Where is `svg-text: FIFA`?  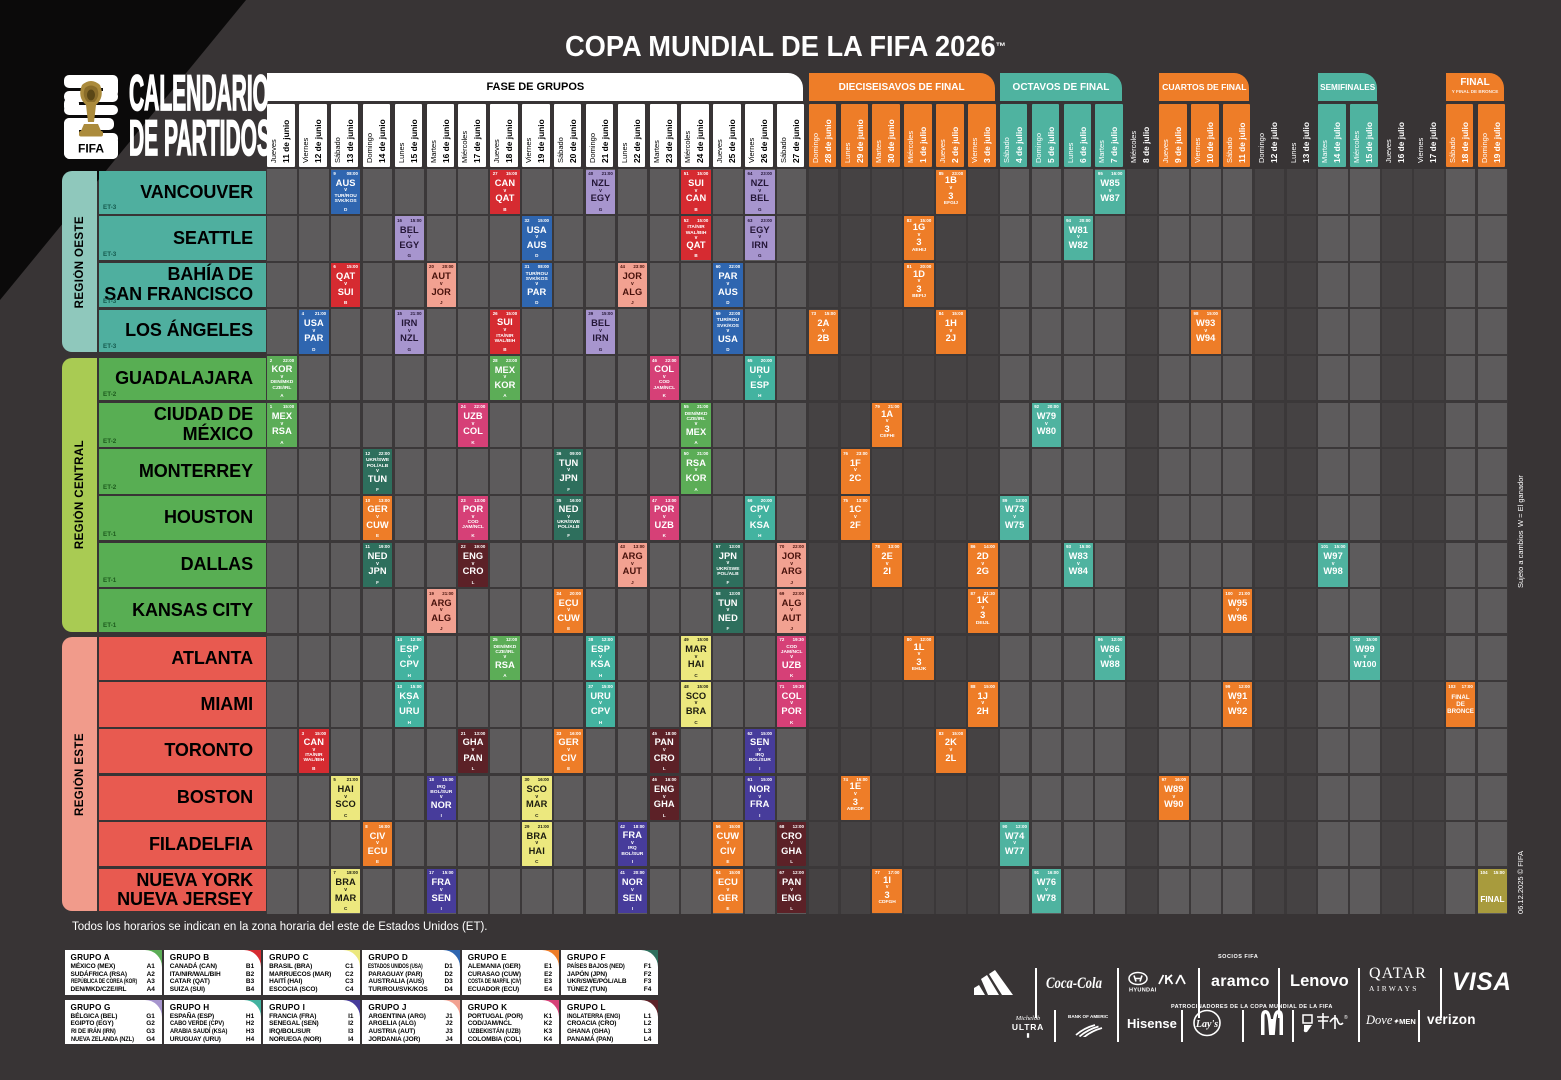 svg-text: FIFA is located at coordinates (91, 149).